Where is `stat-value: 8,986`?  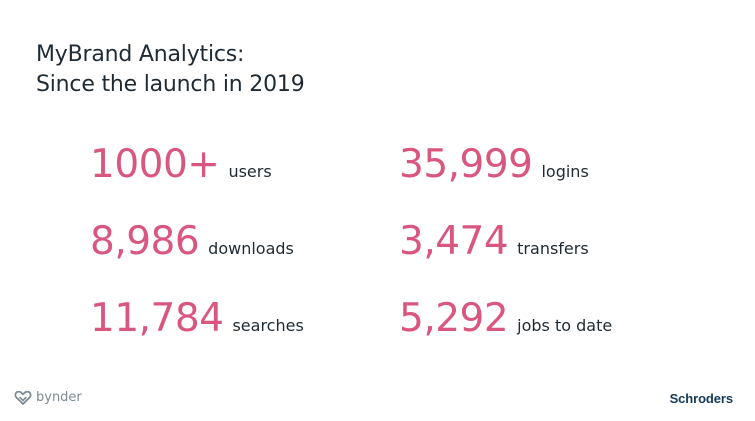
stat-value: 8,986 is located at coordinates (145, 241).